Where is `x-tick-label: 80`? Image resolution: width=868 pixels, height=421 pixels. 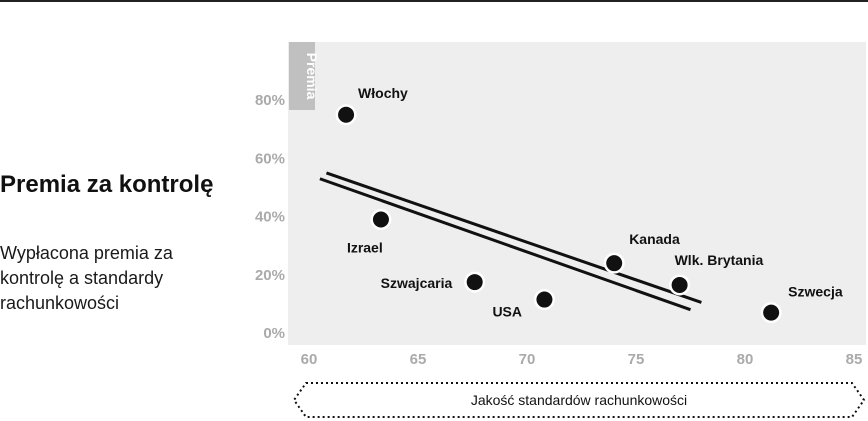
x-tick-label: 80 is located at coordinates (745, 359).